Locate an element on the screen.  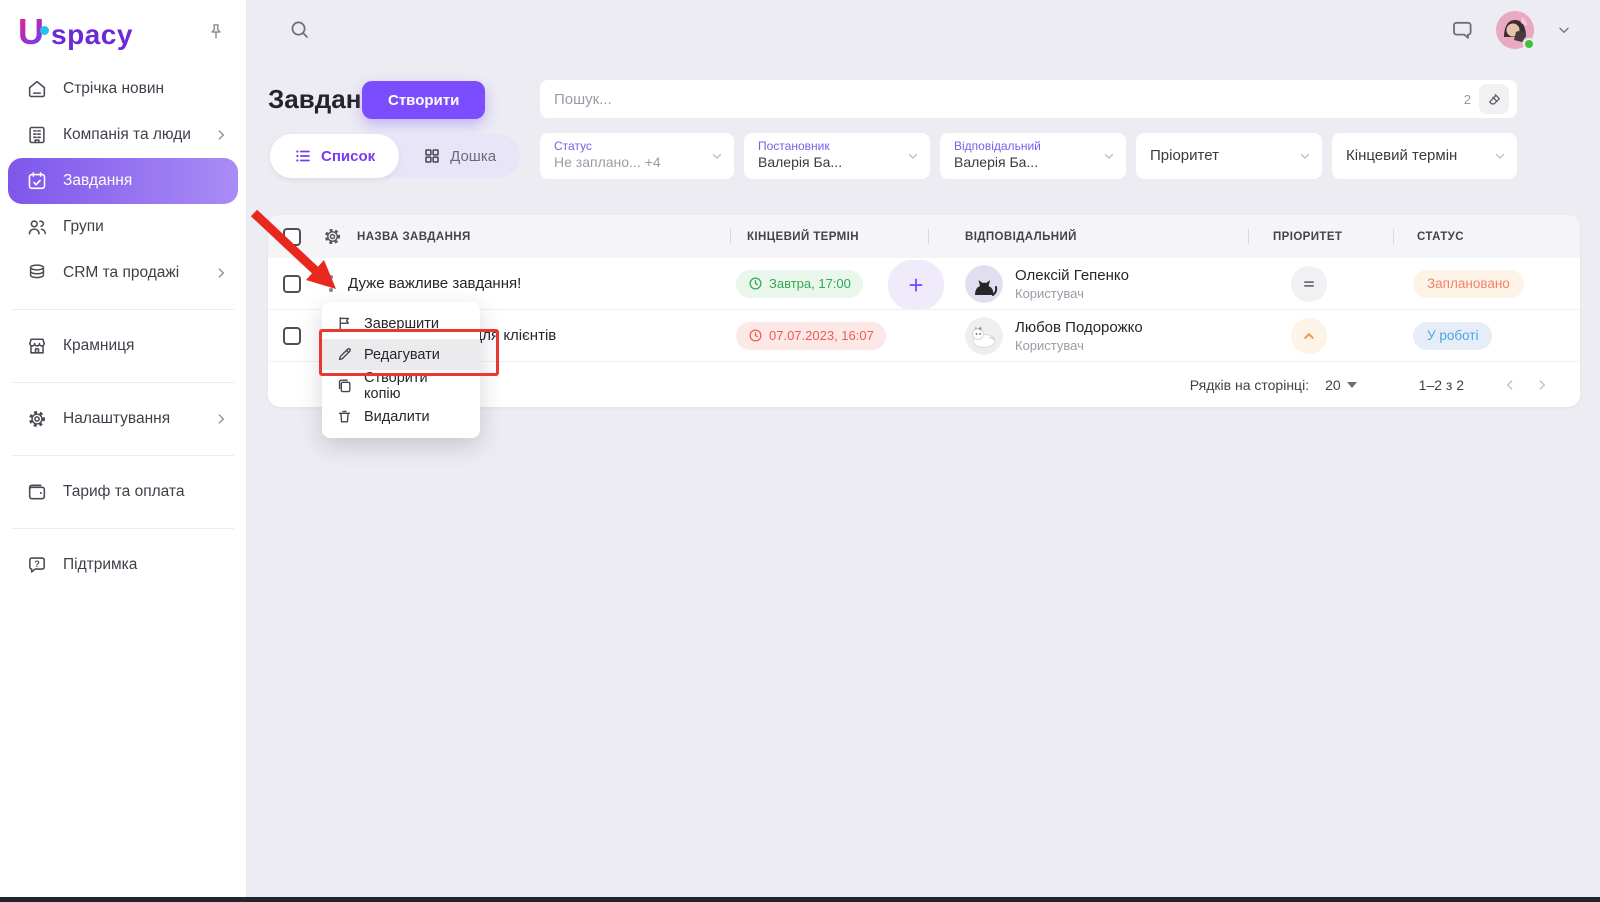
sidebar-item-settings: Налаштування is located at coordinates (123, 419).